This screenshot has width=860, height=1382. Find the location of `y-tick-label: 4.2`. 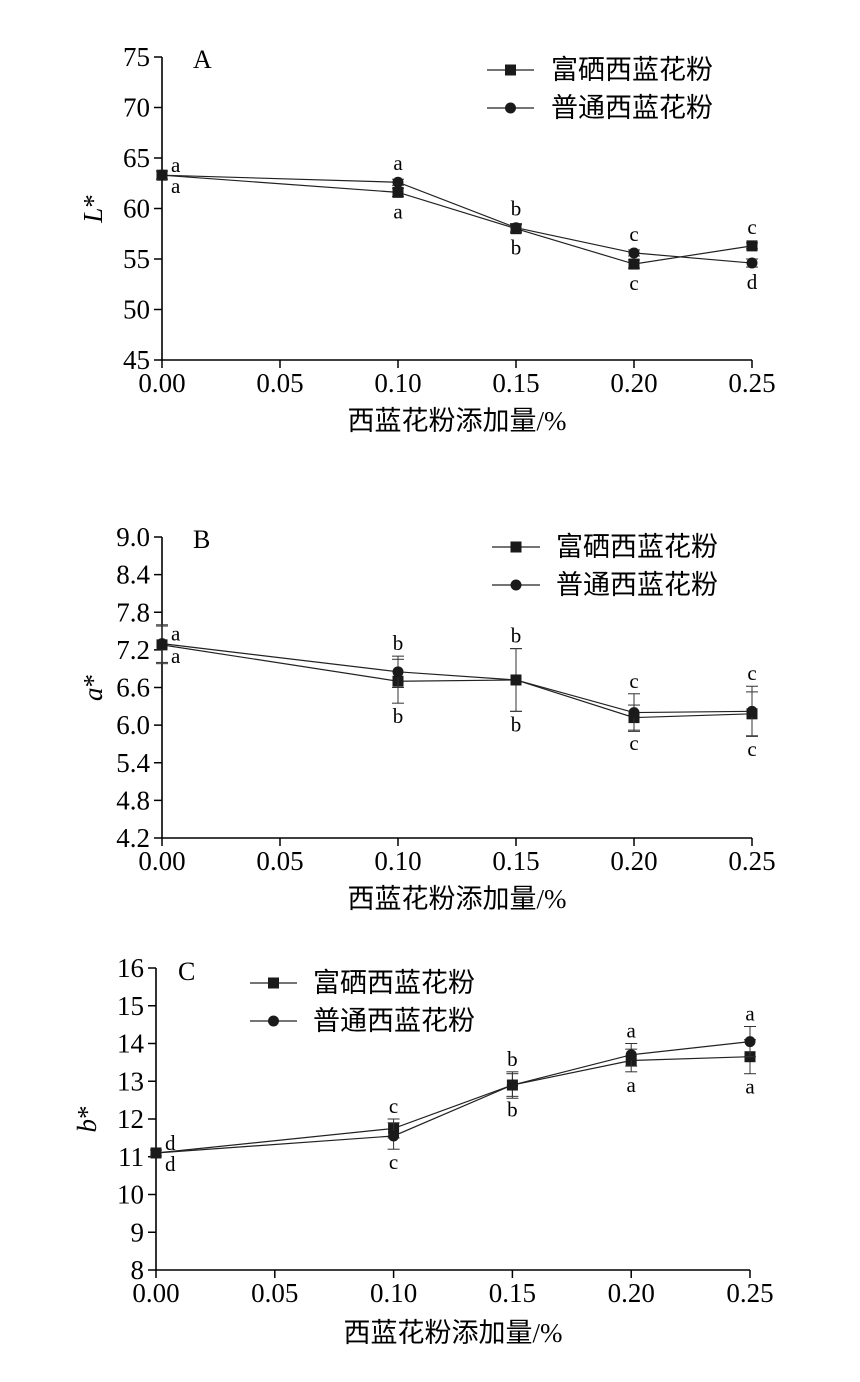

y-tick-label: 4.2 is located at coordinates (133, 838).